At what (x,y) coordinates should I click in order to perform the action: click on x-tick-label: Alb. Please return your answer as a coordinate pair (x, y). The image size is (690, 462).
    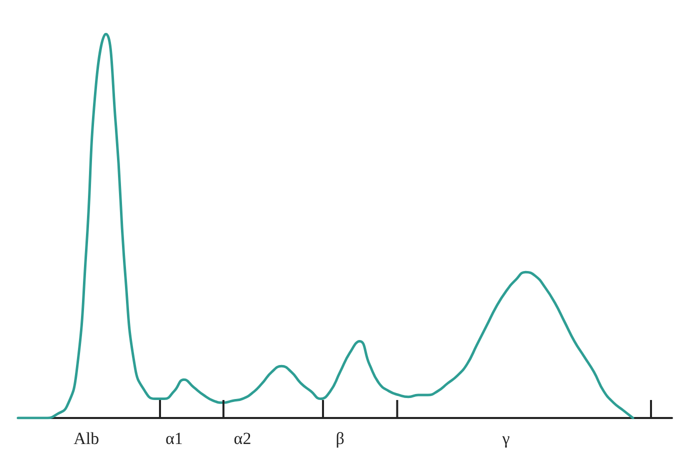
    Looking at the image, I should click on (87, 438).